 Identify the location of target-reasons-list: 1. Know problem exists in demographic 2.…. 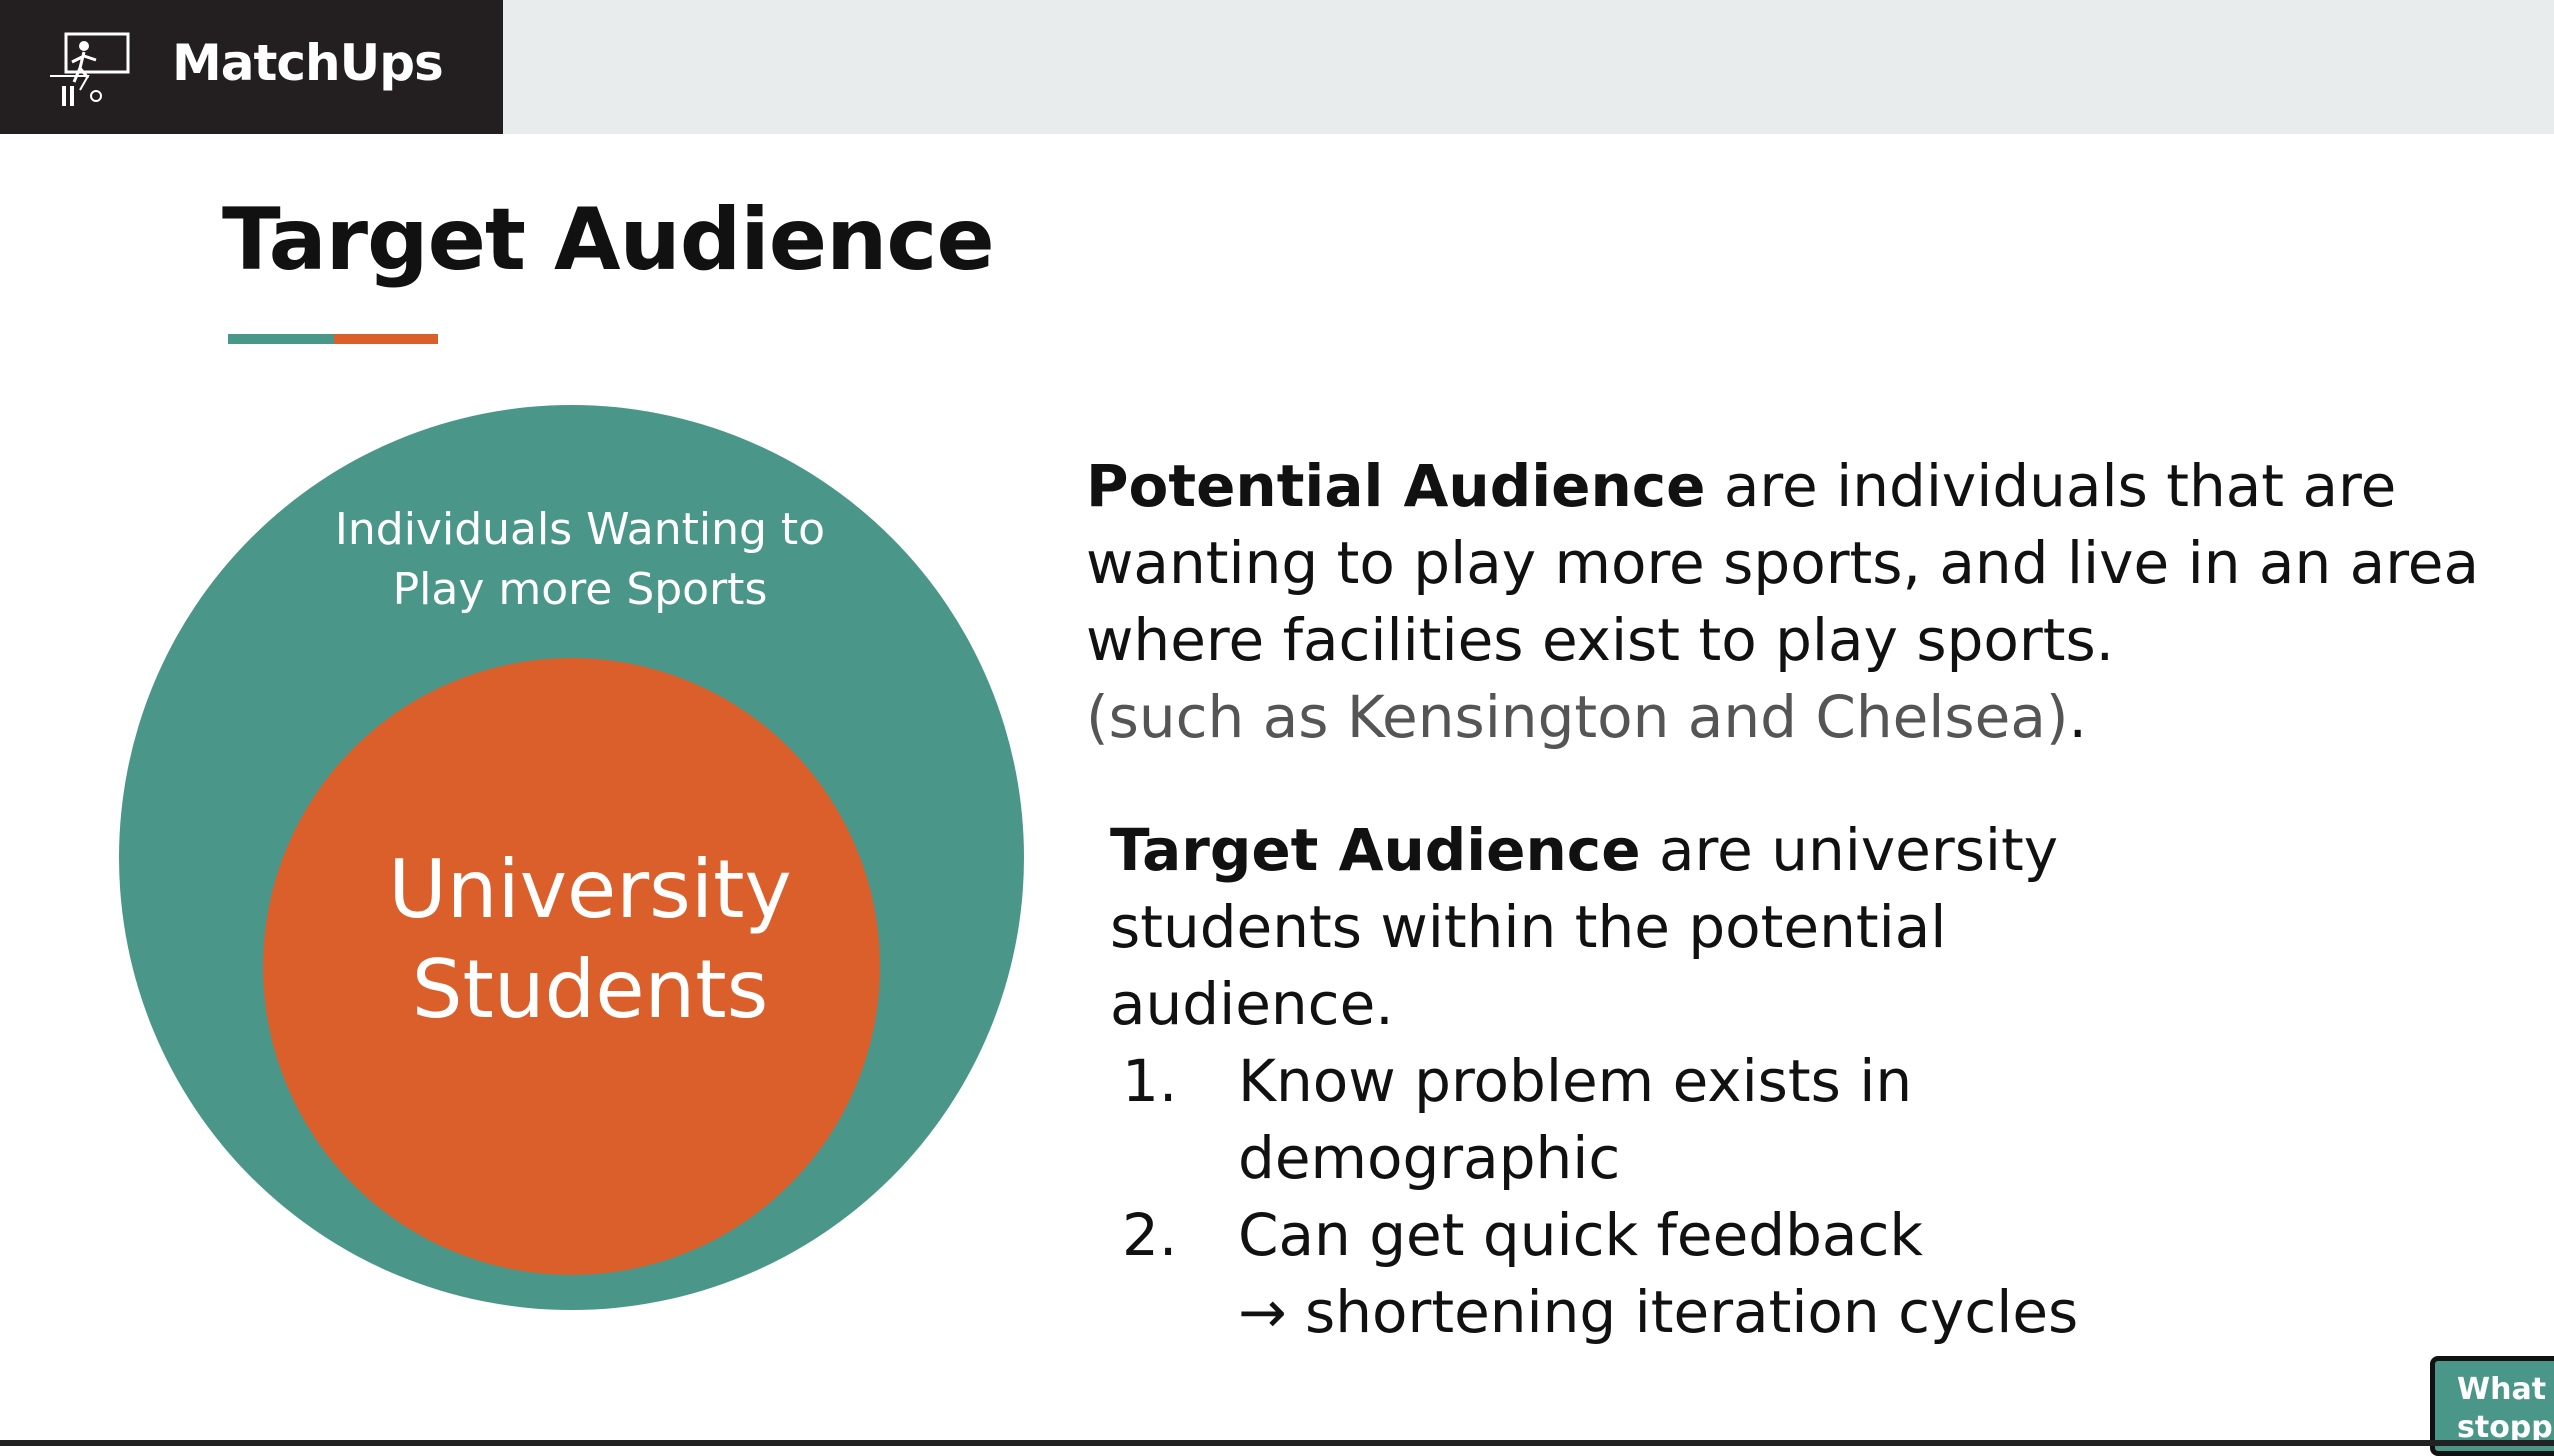
(1710, 1197).